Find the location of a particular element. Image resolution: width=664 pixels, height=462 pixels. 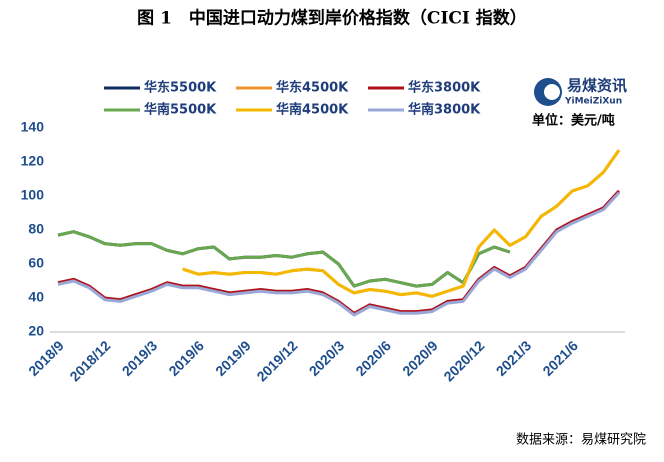

x-tick-label: 2020/9 is located at coordinates (420, 358).